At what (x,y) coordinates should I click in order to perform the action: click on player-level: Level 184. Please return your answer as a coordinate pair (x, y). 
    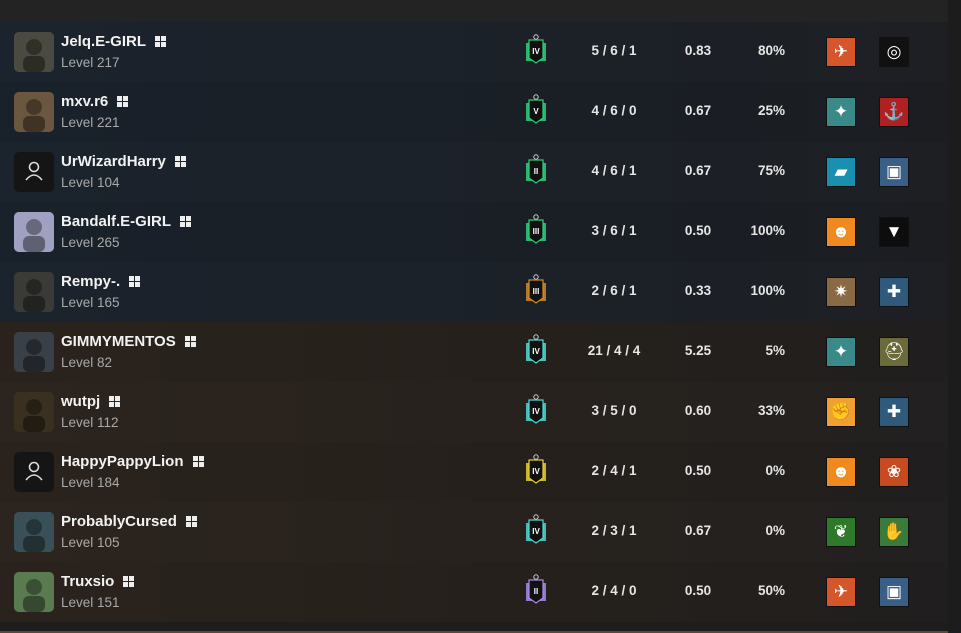
    Looking at the image, I should click on (90, 482).